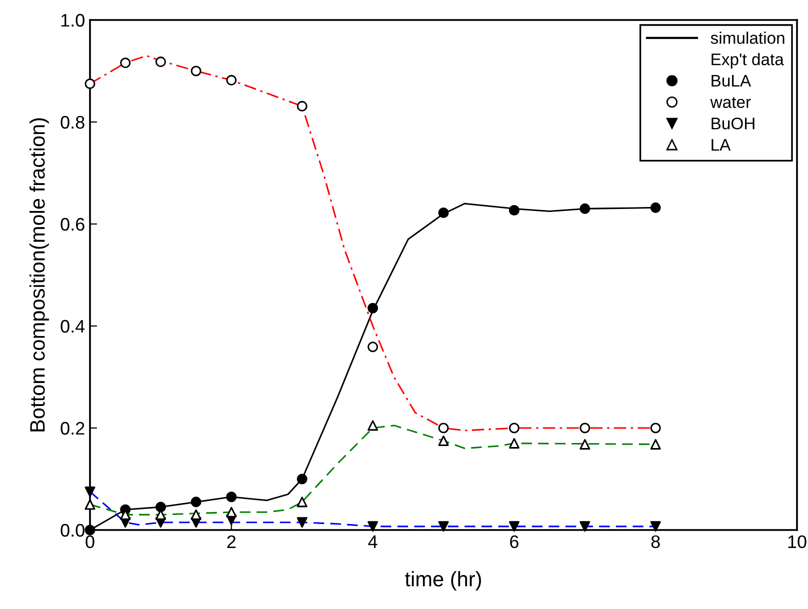  What do you see at coordinates (732, 81) in the screenshot?
I see `legend-label: BuLA` at bounding box center [732, 81].